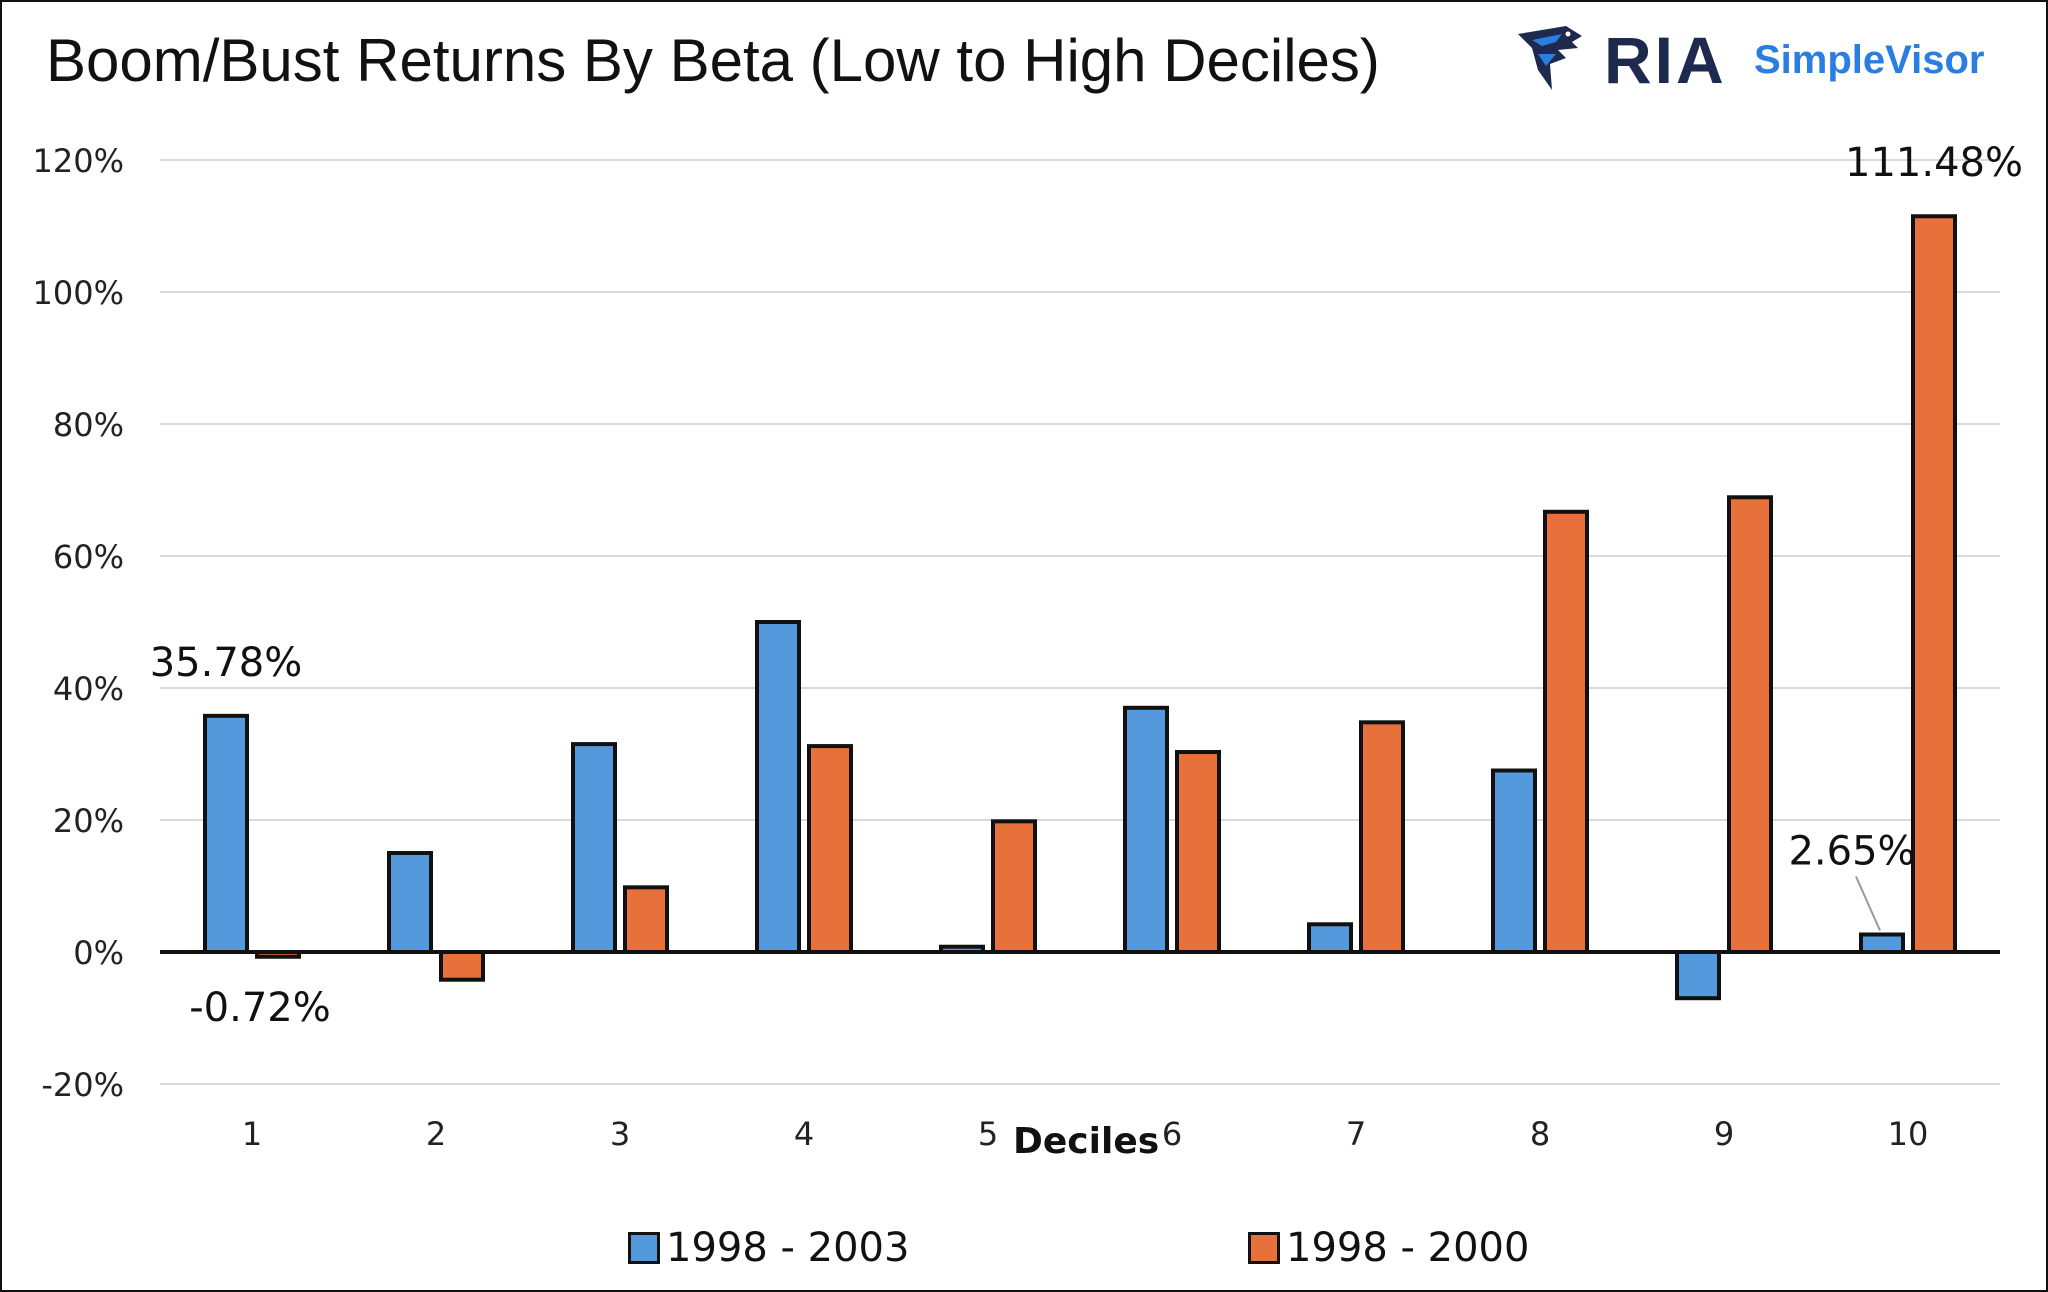  Describe the element at coordinates (436, 1134) in the screenshot. I see `x-tick-label: 2` at that location.